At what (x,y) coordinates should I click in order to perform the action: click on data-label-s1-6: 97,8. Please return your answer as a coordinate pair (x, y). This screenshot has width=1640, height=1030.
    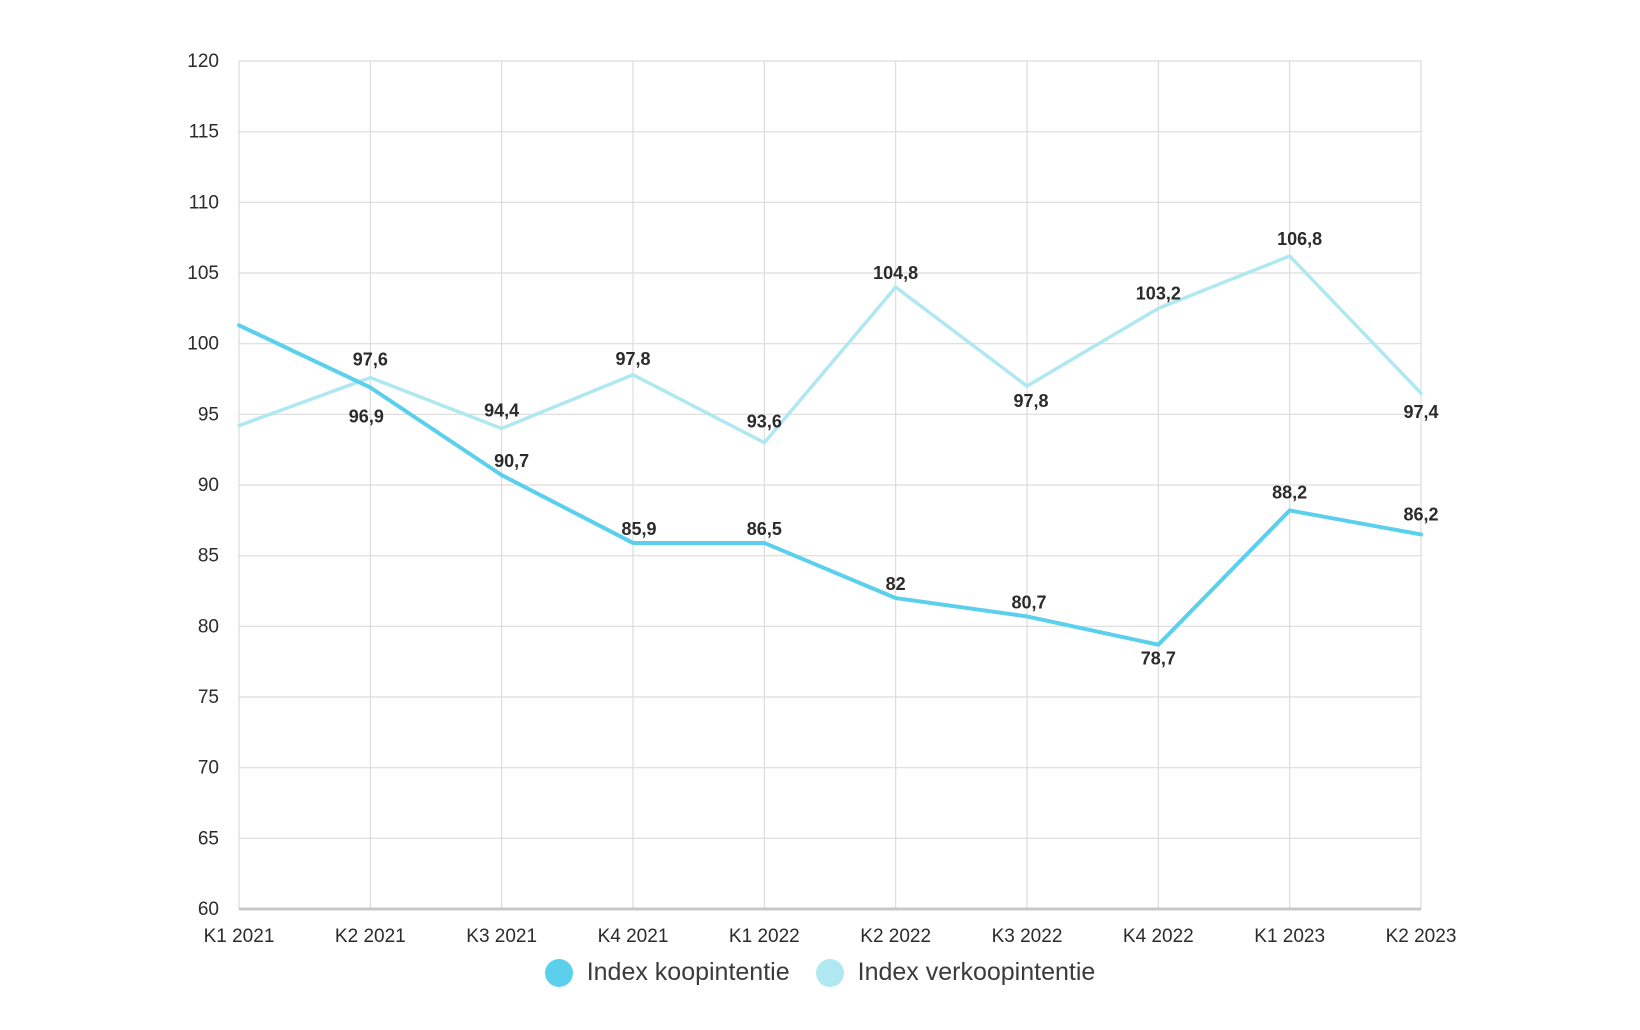
    Looking at the image, I should click on (1030, 401).